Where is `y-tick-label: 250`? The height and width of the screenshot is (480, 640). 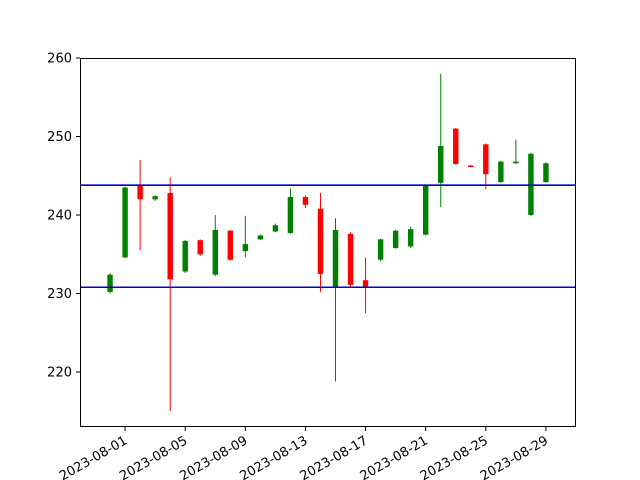
y-tick-label: 250 is located at coordinates (59, 137).